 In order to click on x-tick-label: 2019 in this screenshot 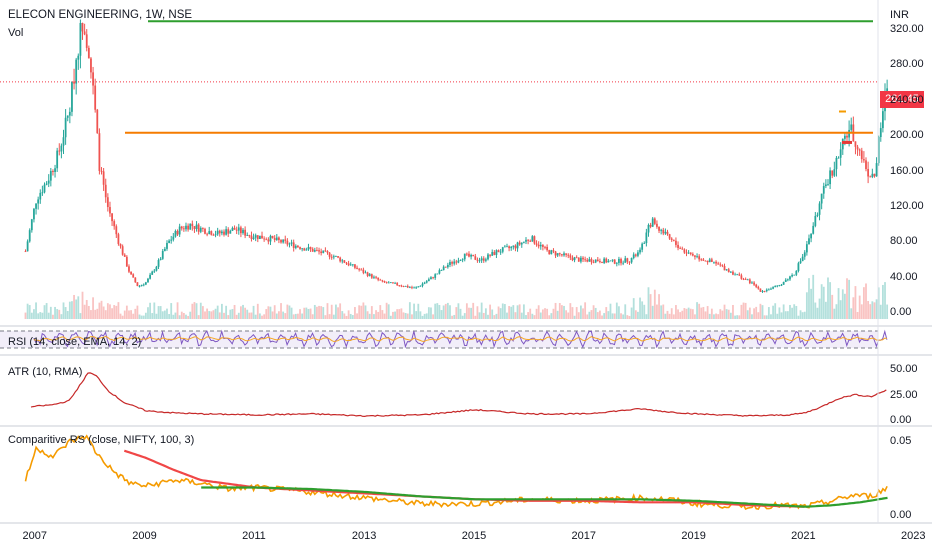, I will do `click(693, 536)`.